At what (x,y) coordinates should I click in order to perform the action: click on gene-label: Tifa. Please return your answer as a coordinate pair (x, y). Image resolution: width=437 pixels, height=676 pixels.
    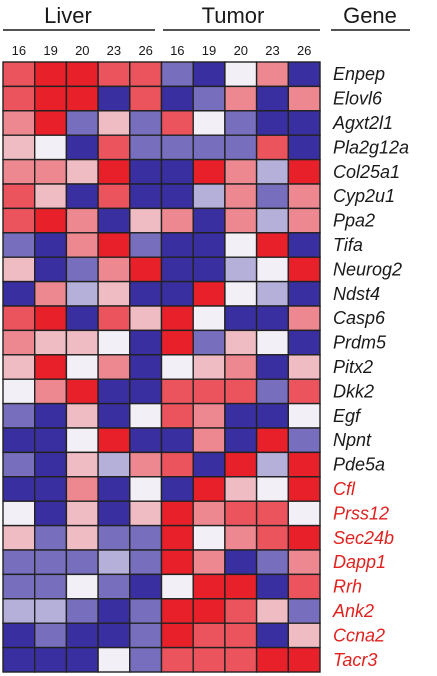
    Looking at the image, I should click on (348, 245).